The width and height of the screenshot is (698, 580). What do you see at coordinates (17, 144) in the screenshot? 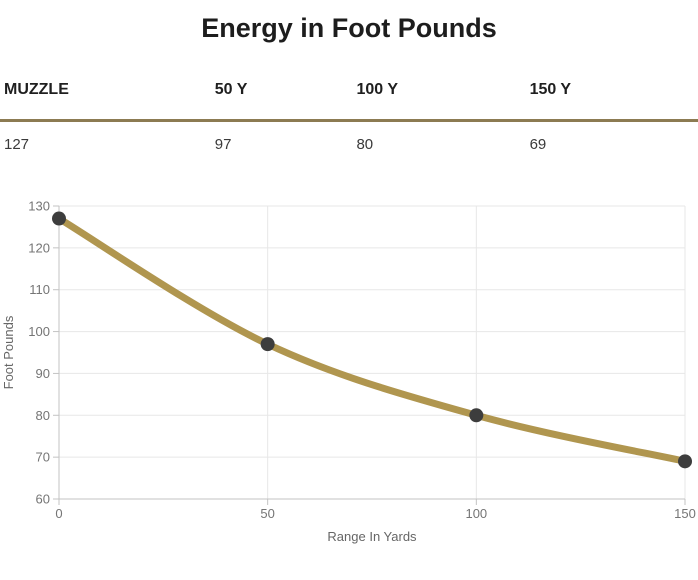
I see `table-value-muzzle: 127` at bounding box center [17, 144].